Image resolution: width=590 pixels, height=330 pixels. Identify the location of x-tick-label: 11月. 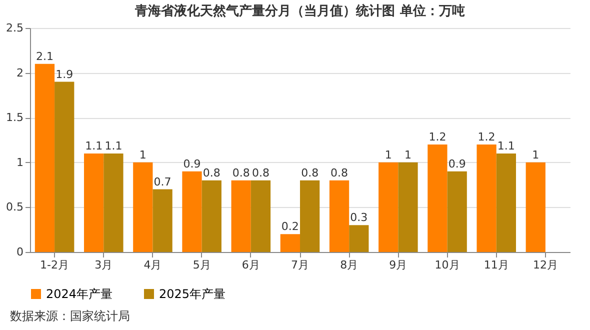
(496, 265).